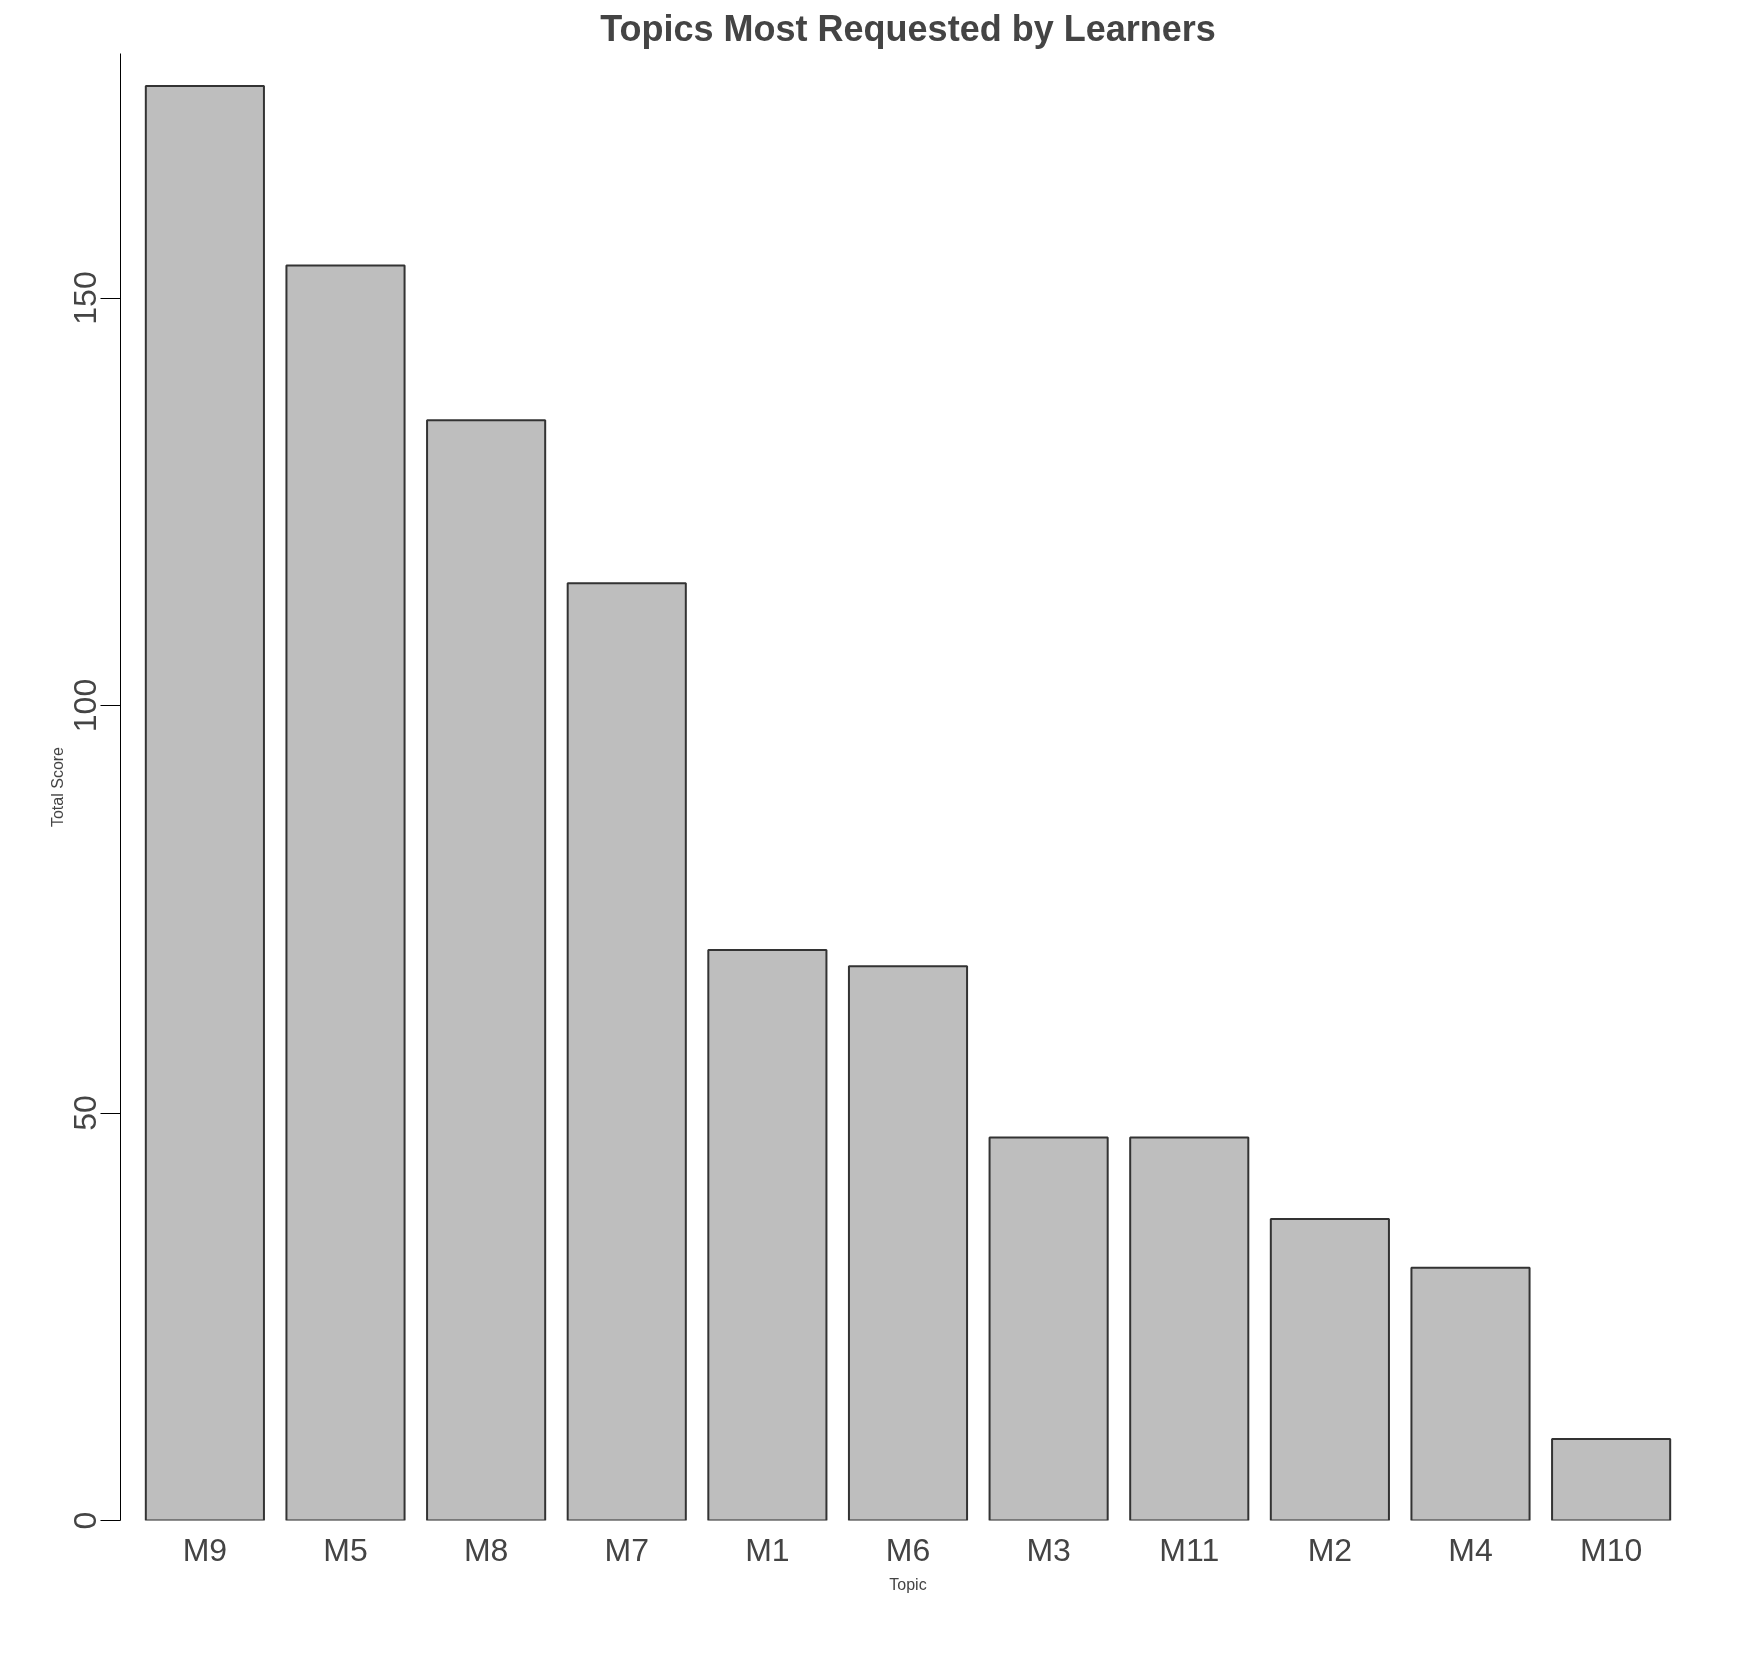 The image size is (1756, 1668). What do you see at coordinates (908, 1549) in the screenshot?
I see `x-tick-label: M6` at bounding box center [908, 1549].